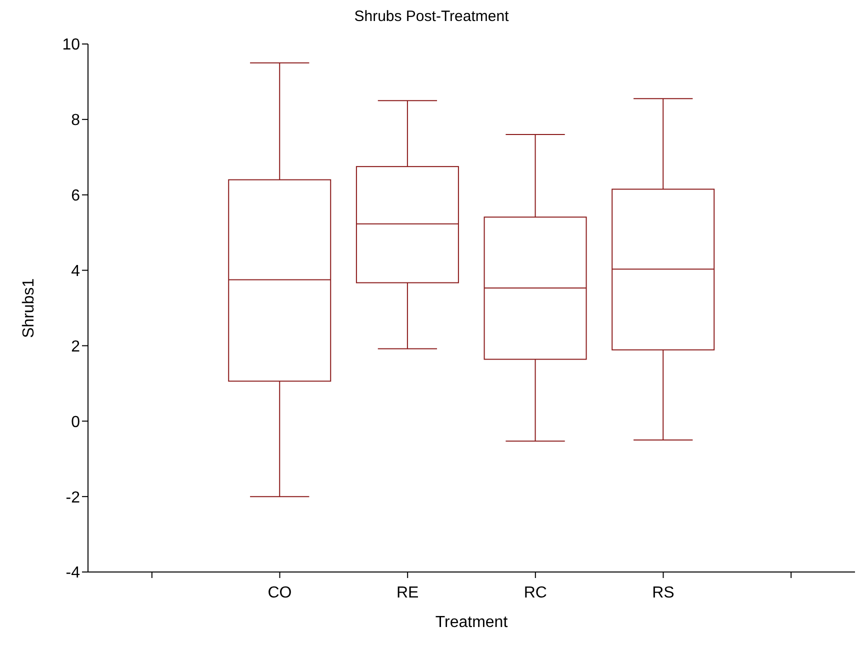  What do you see at coordinates (75, 347) in the screenshot?
I see `y-tick-label: 2` at bounding box center [75, 347].